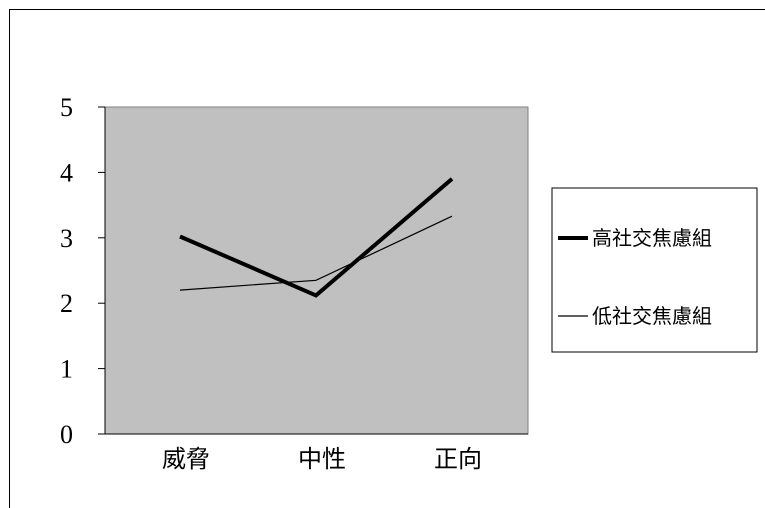  Describe the element at coordinates (652, 238) in the screenshot. I see `legend-label: 高社交焦慮組` at that location.